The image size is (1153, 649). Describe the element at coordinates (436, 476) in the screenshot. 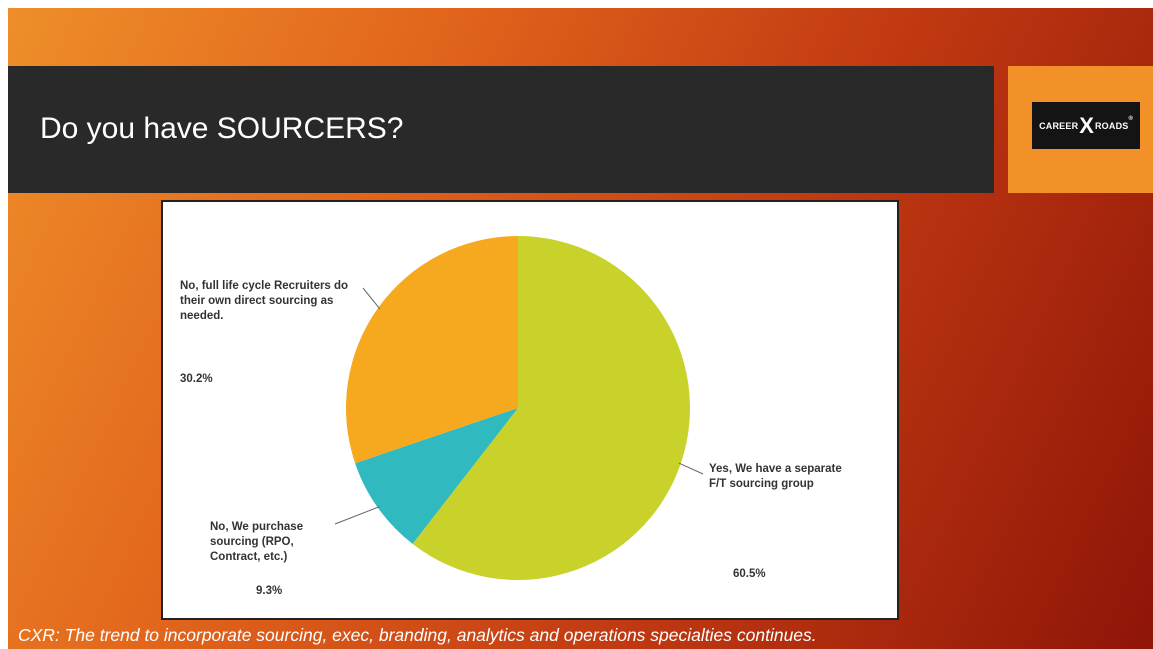

I see `pie-slice-no-purchase` at that location.